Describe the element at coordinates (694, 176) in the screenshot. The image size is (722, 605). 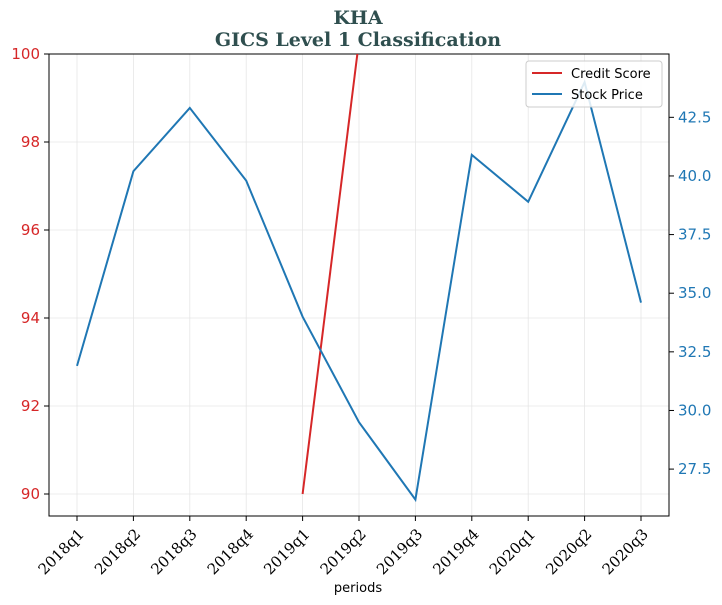
I see `right-tick-label: 40.0` at that location.